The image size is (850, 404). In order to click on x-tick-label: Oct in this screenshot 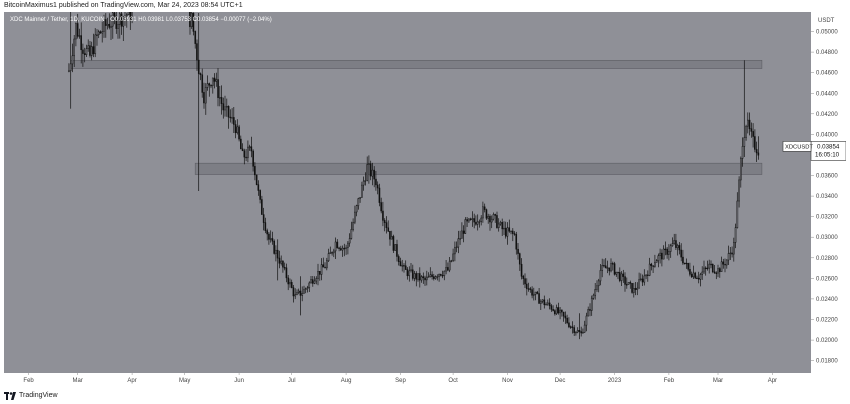, I will do `click(453, 381)`.